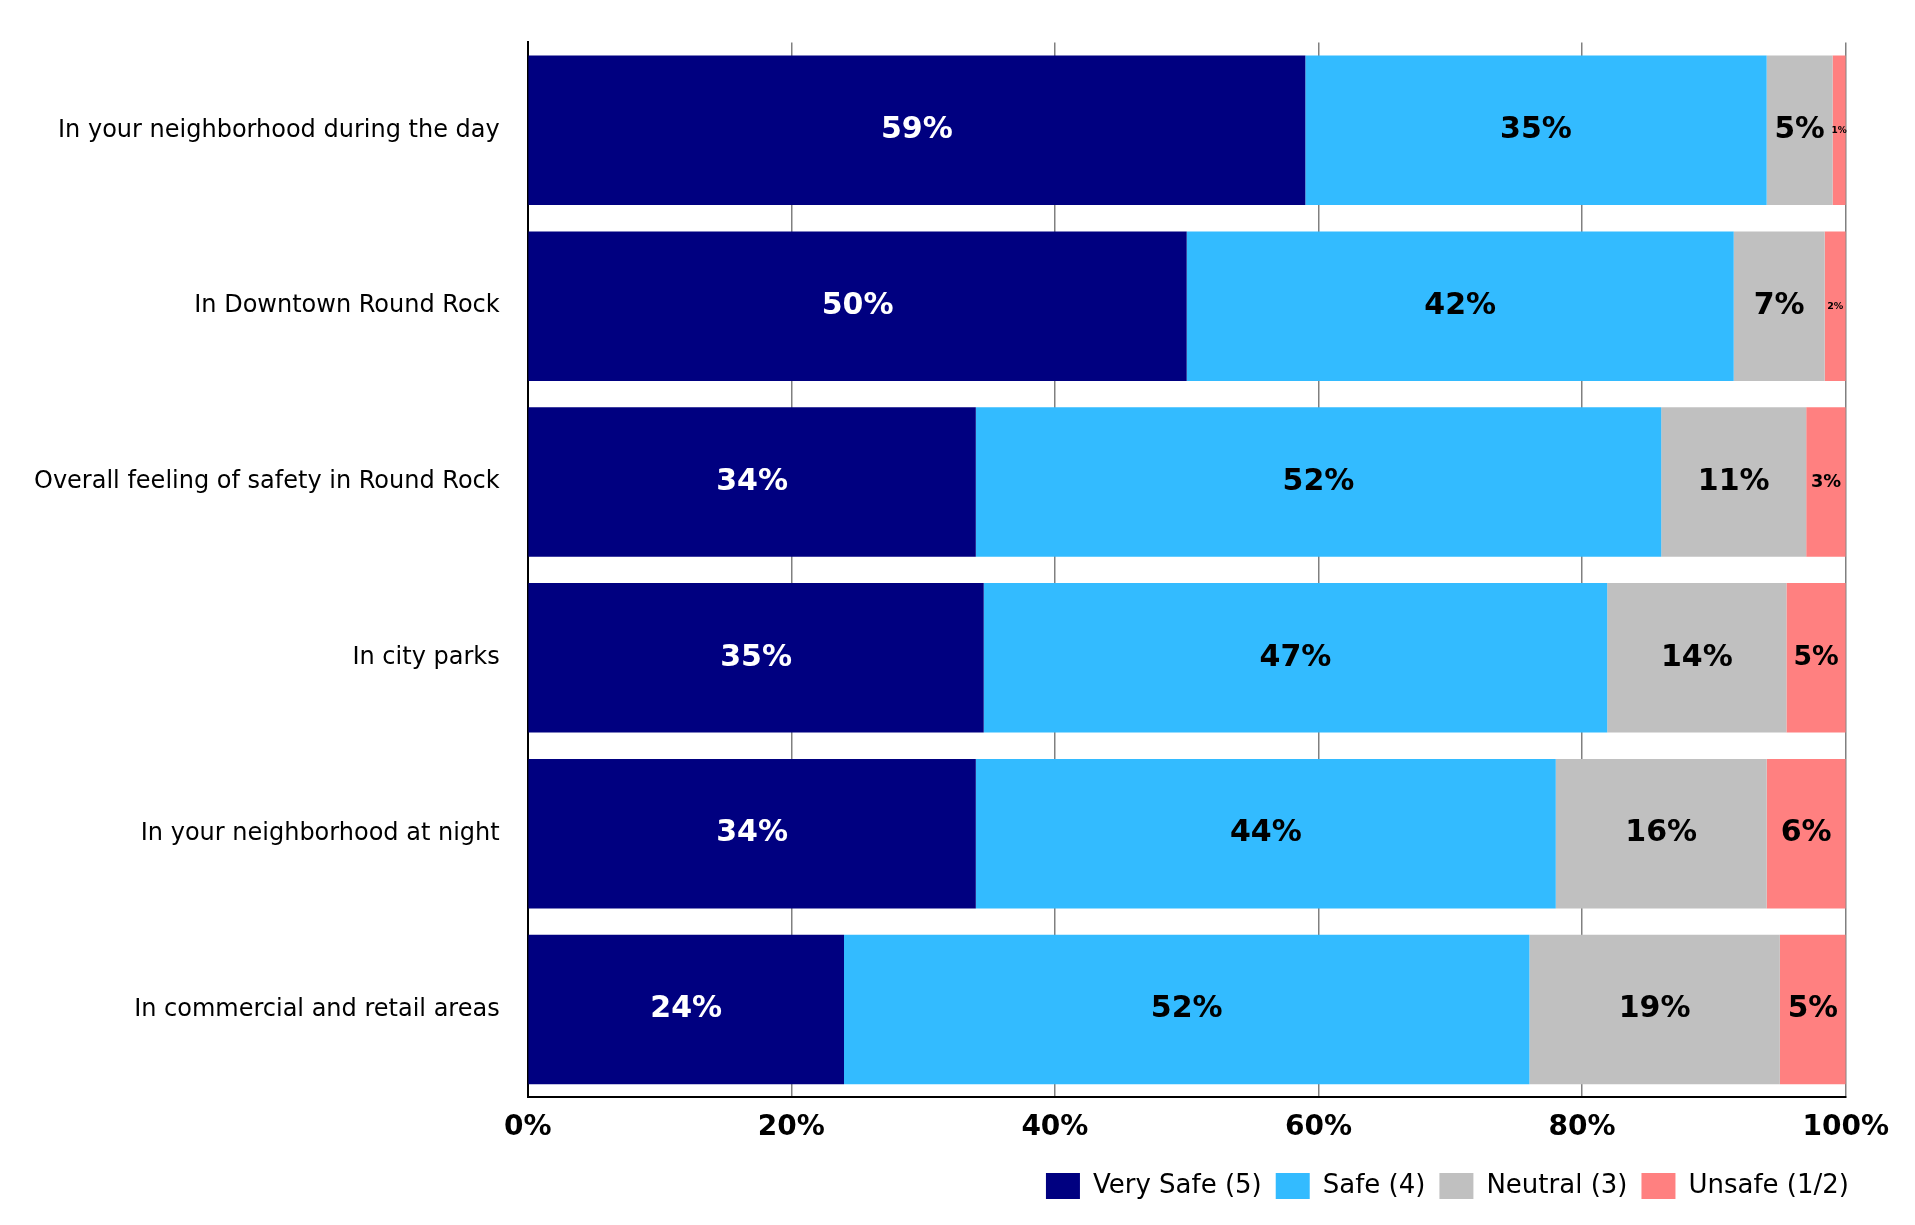  I want to click on x-tick-label: 80%, so click(1582, 1126).